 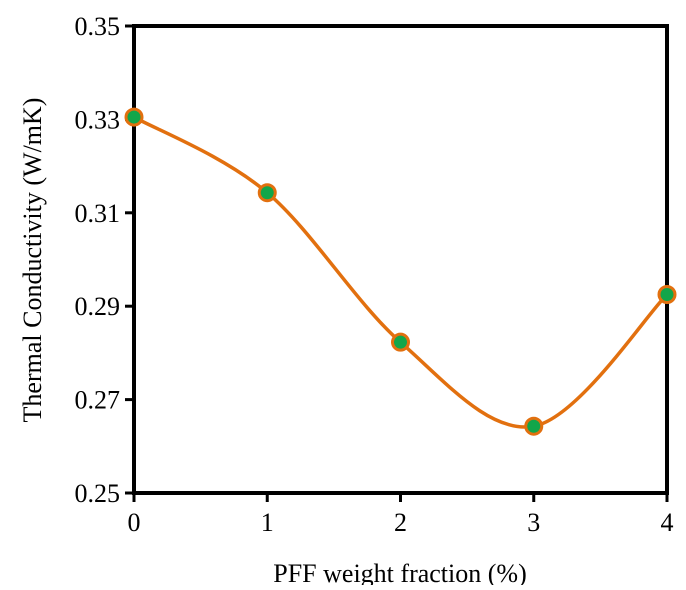 What do you see at coordinates (98, 493) in the screenshot?
I see `y-tick-label: 0.25` at bounding box center [98, 493].